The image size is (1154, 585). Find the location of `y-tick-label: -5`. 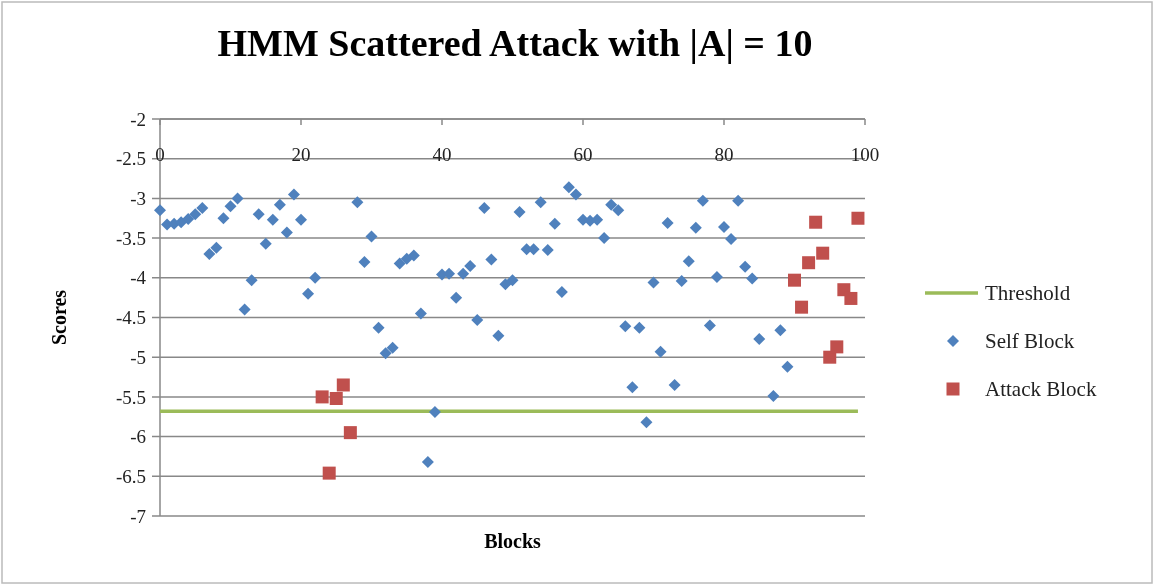

y-tick-label: -5 is located at coordinates (138, 357).